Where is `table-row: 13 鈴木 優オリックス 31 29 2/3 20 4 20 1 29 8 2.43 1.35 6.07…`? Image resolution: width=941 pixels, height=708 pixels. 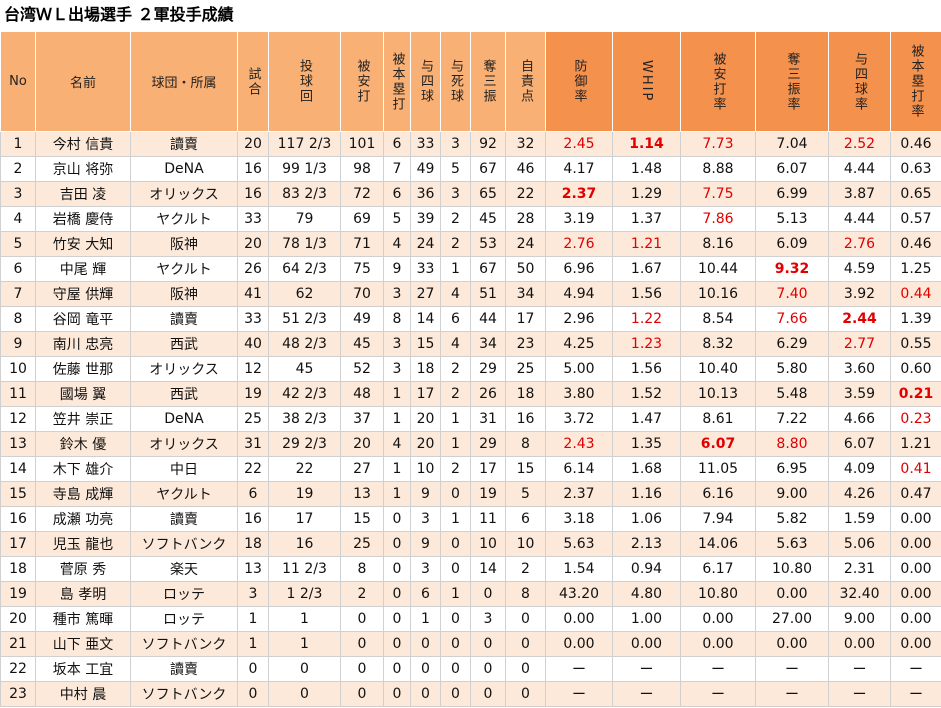
table-row: 13 鈴木 優オリックス 31 29 2/3 20 4 20 1 29 8 2.43 1.35 6.07… is located at coordinates (470, 444).